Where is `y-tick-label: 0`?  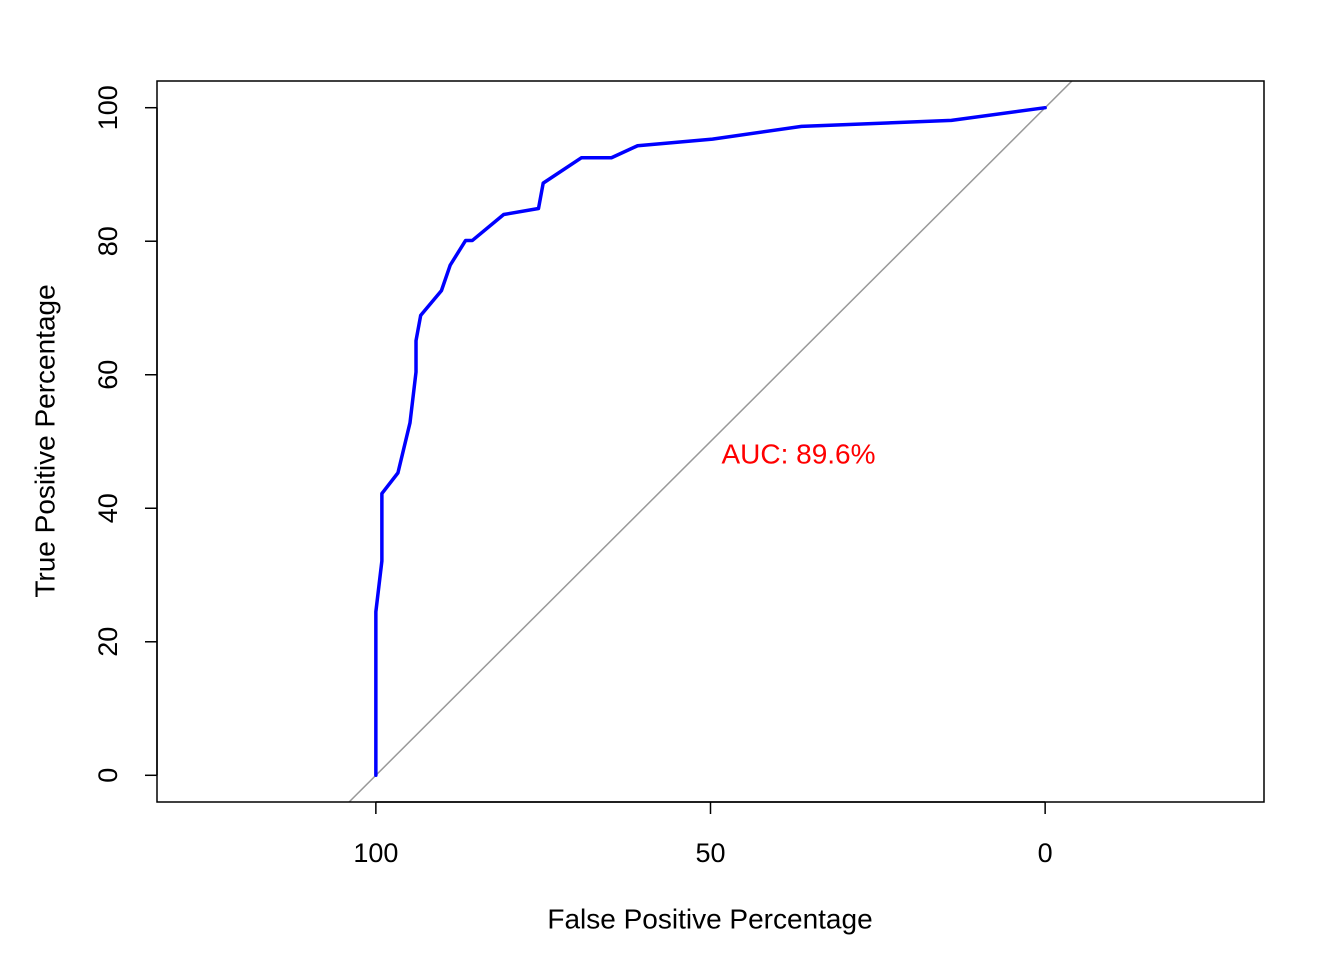
y-tick-label: 0 is located at coordinates (108, 775).